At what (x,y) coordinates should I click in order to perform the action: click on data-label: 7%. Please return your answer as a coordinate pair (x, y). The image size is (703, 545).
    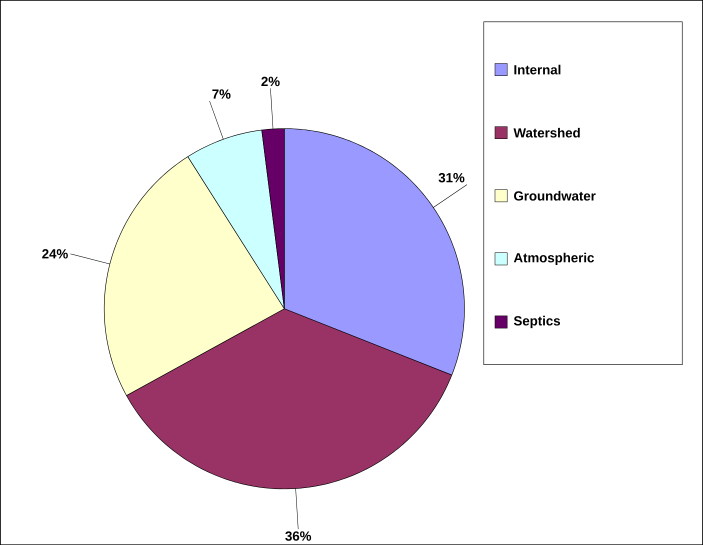
    Looking at the image, I should click on (221, 94).